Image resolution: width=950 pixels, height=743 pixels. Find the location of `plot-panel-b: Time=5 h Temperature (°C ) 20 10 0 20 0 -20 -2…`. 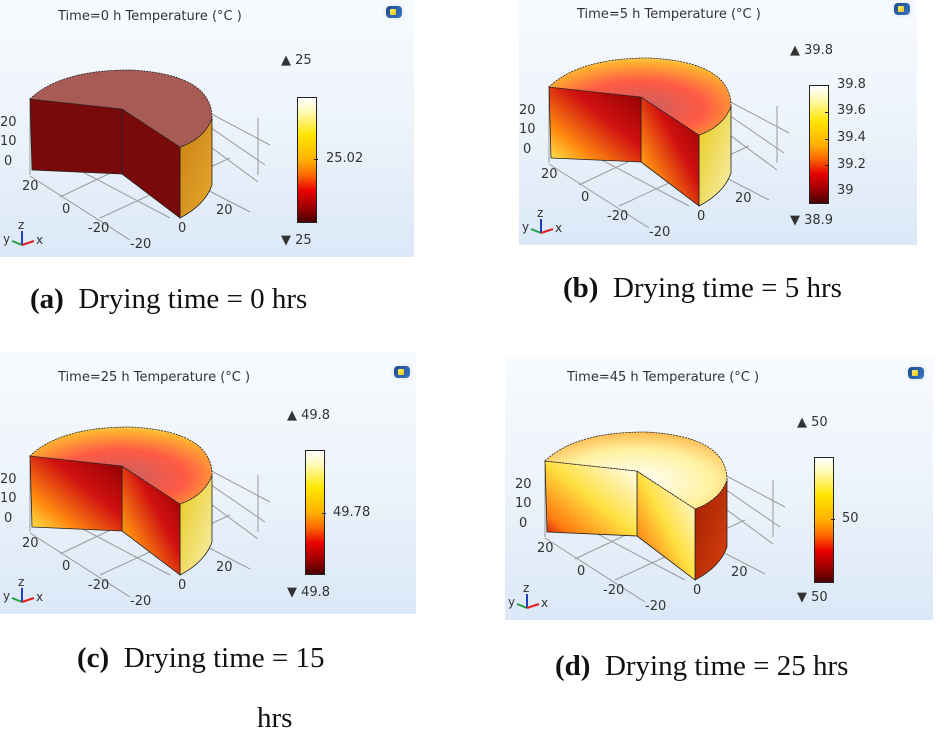

plot-panel-b: Time=5 h Temperature (°C ) 20 10 0 20 0 -20 -2… is located at coordinates (718, 122).